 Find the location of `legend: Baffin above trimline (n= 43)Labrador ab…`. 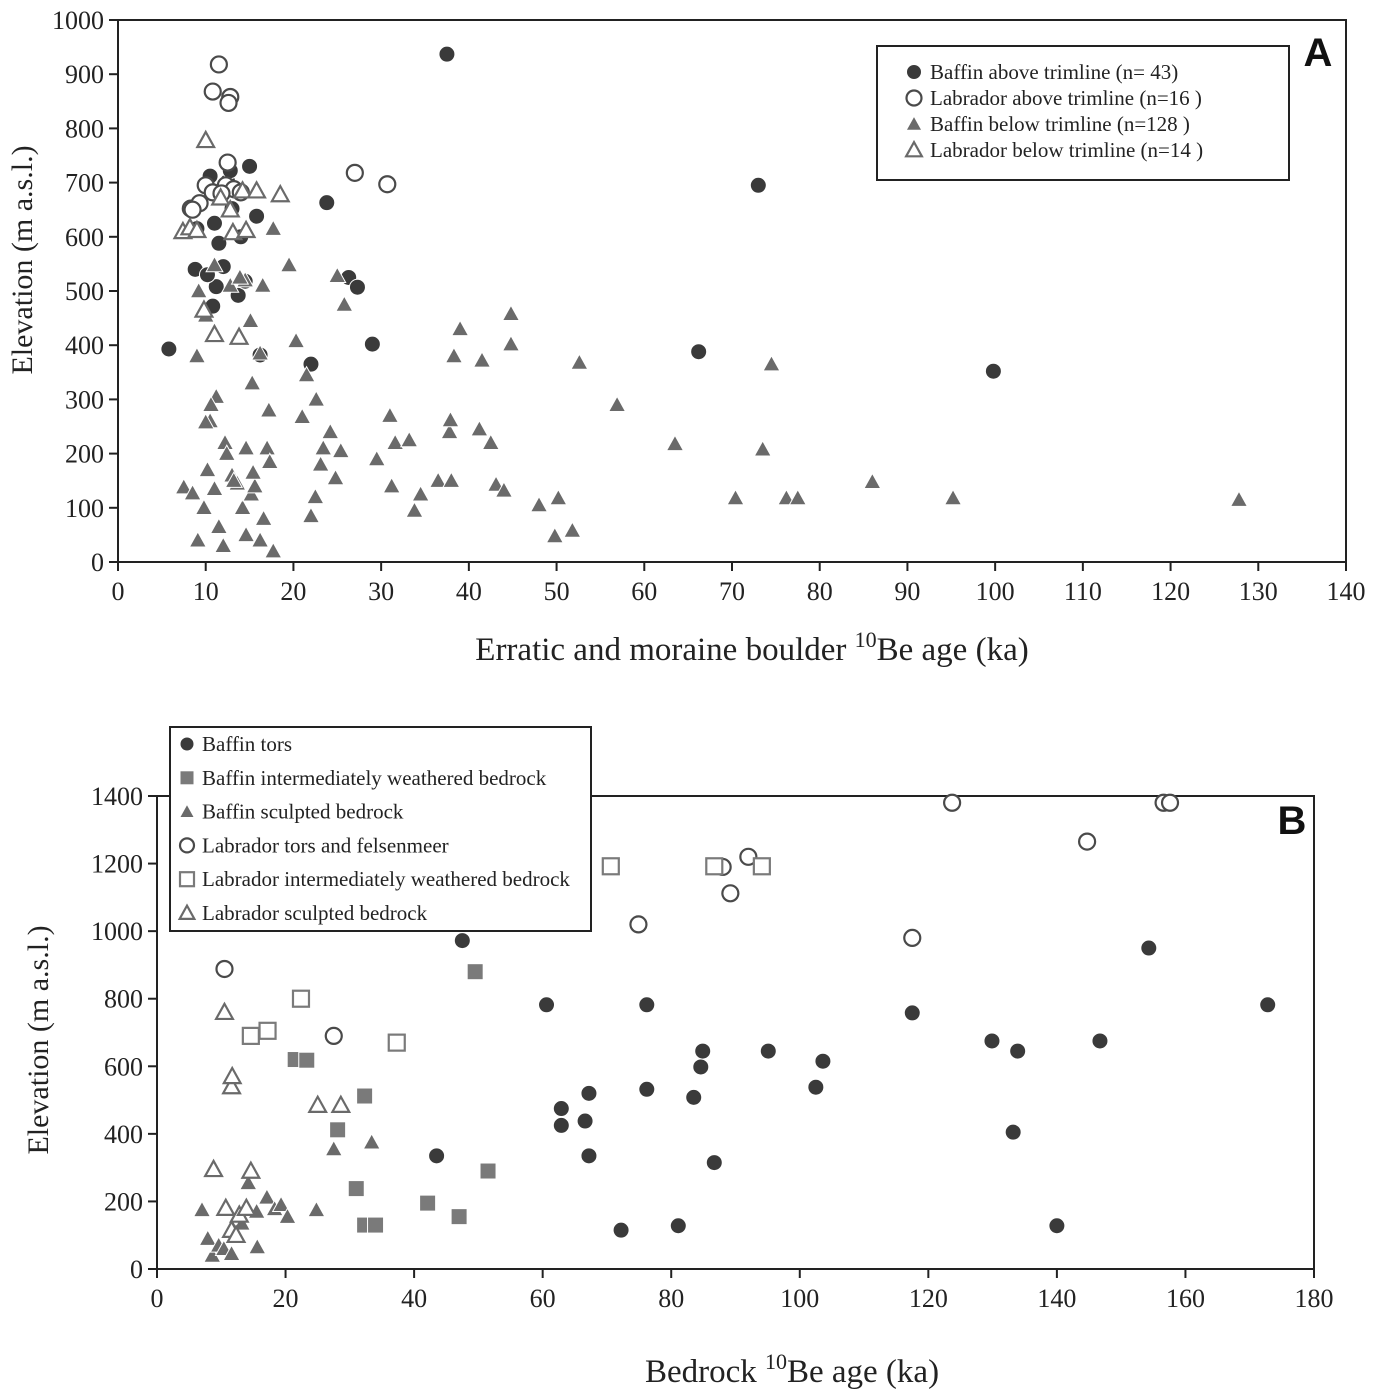

legend: Baffin above trimline (n= 43)Labrador ab… is located at coordinates (1083, 113).